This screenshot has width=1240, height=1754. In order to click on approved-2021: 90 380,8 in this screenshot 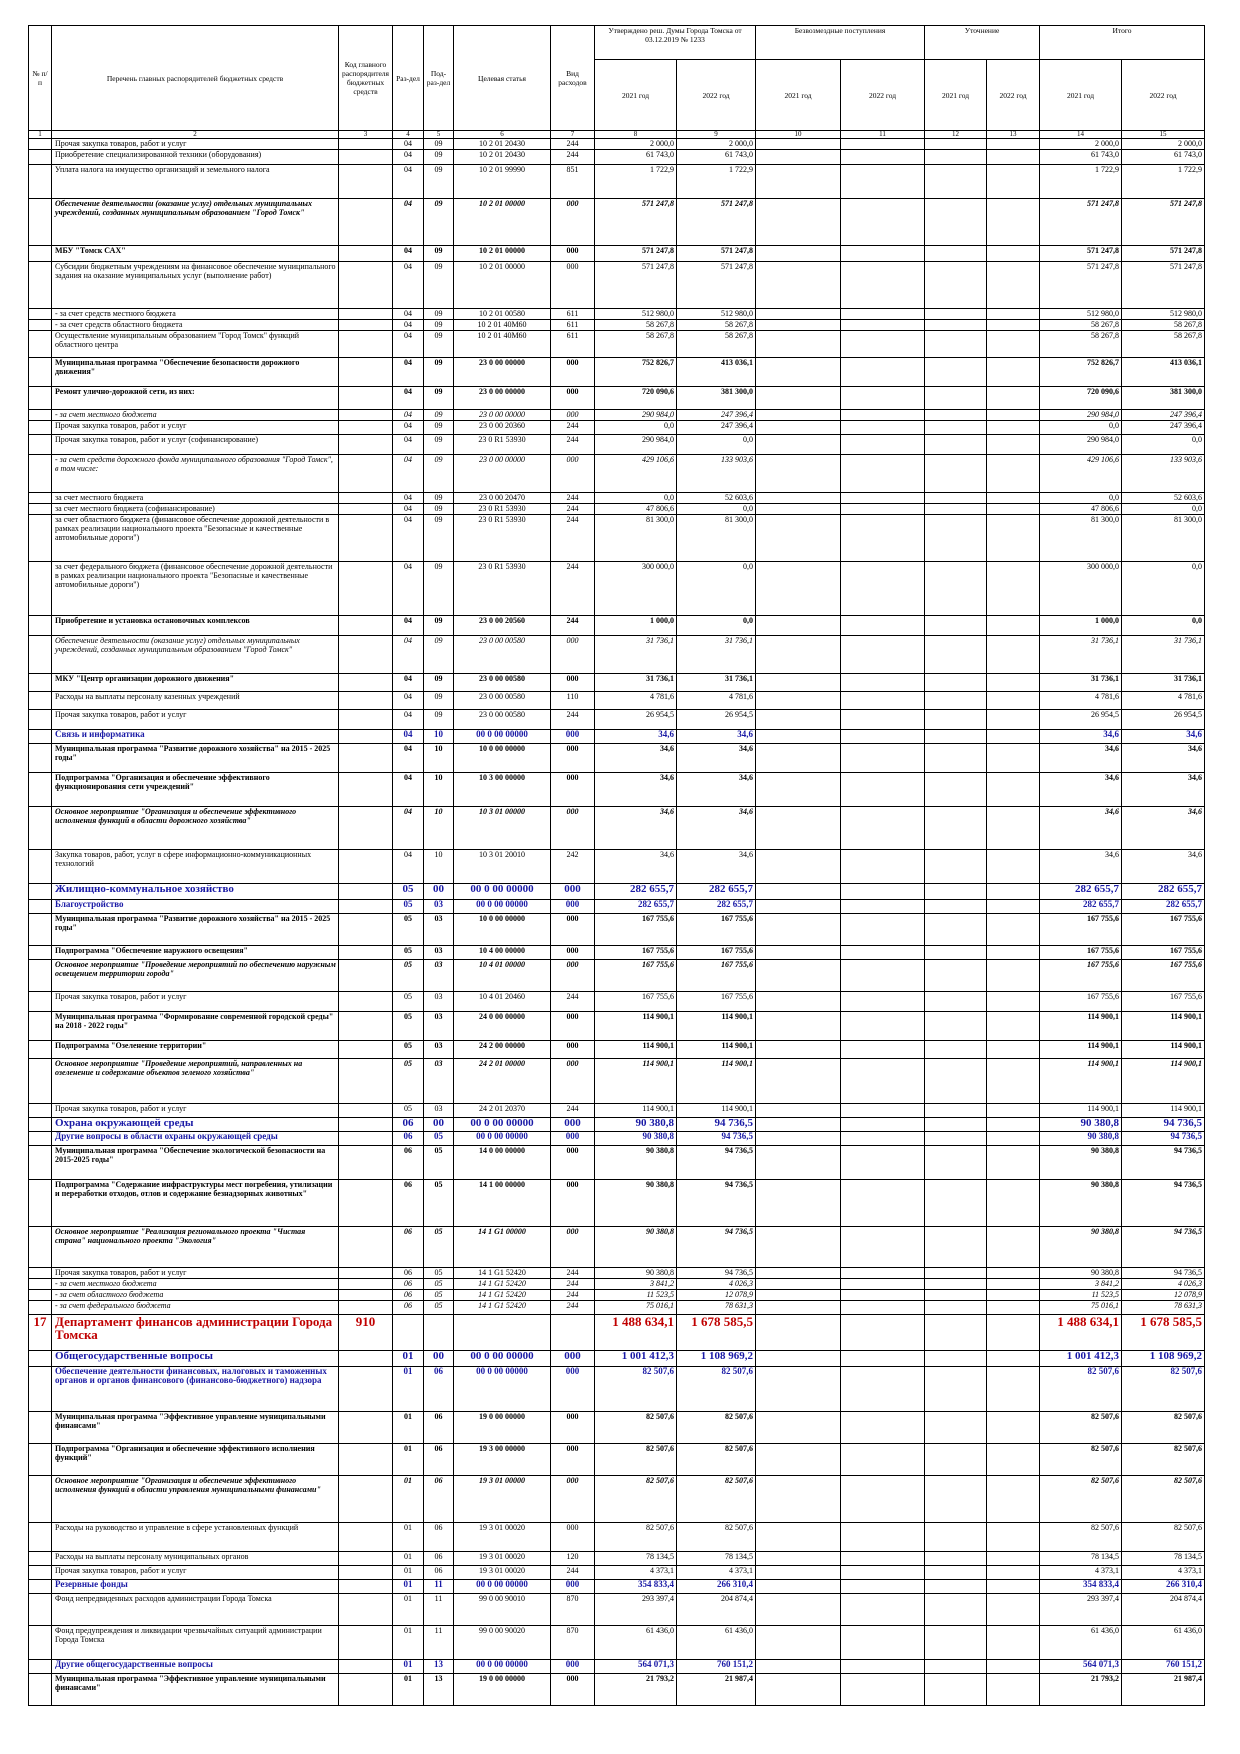, I will do `click(635, 1273)`.